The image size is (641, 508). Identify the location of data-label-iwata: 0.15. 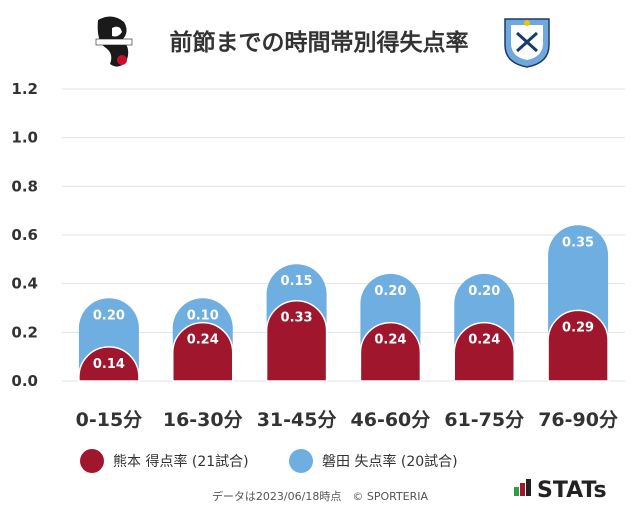
(297, 281).